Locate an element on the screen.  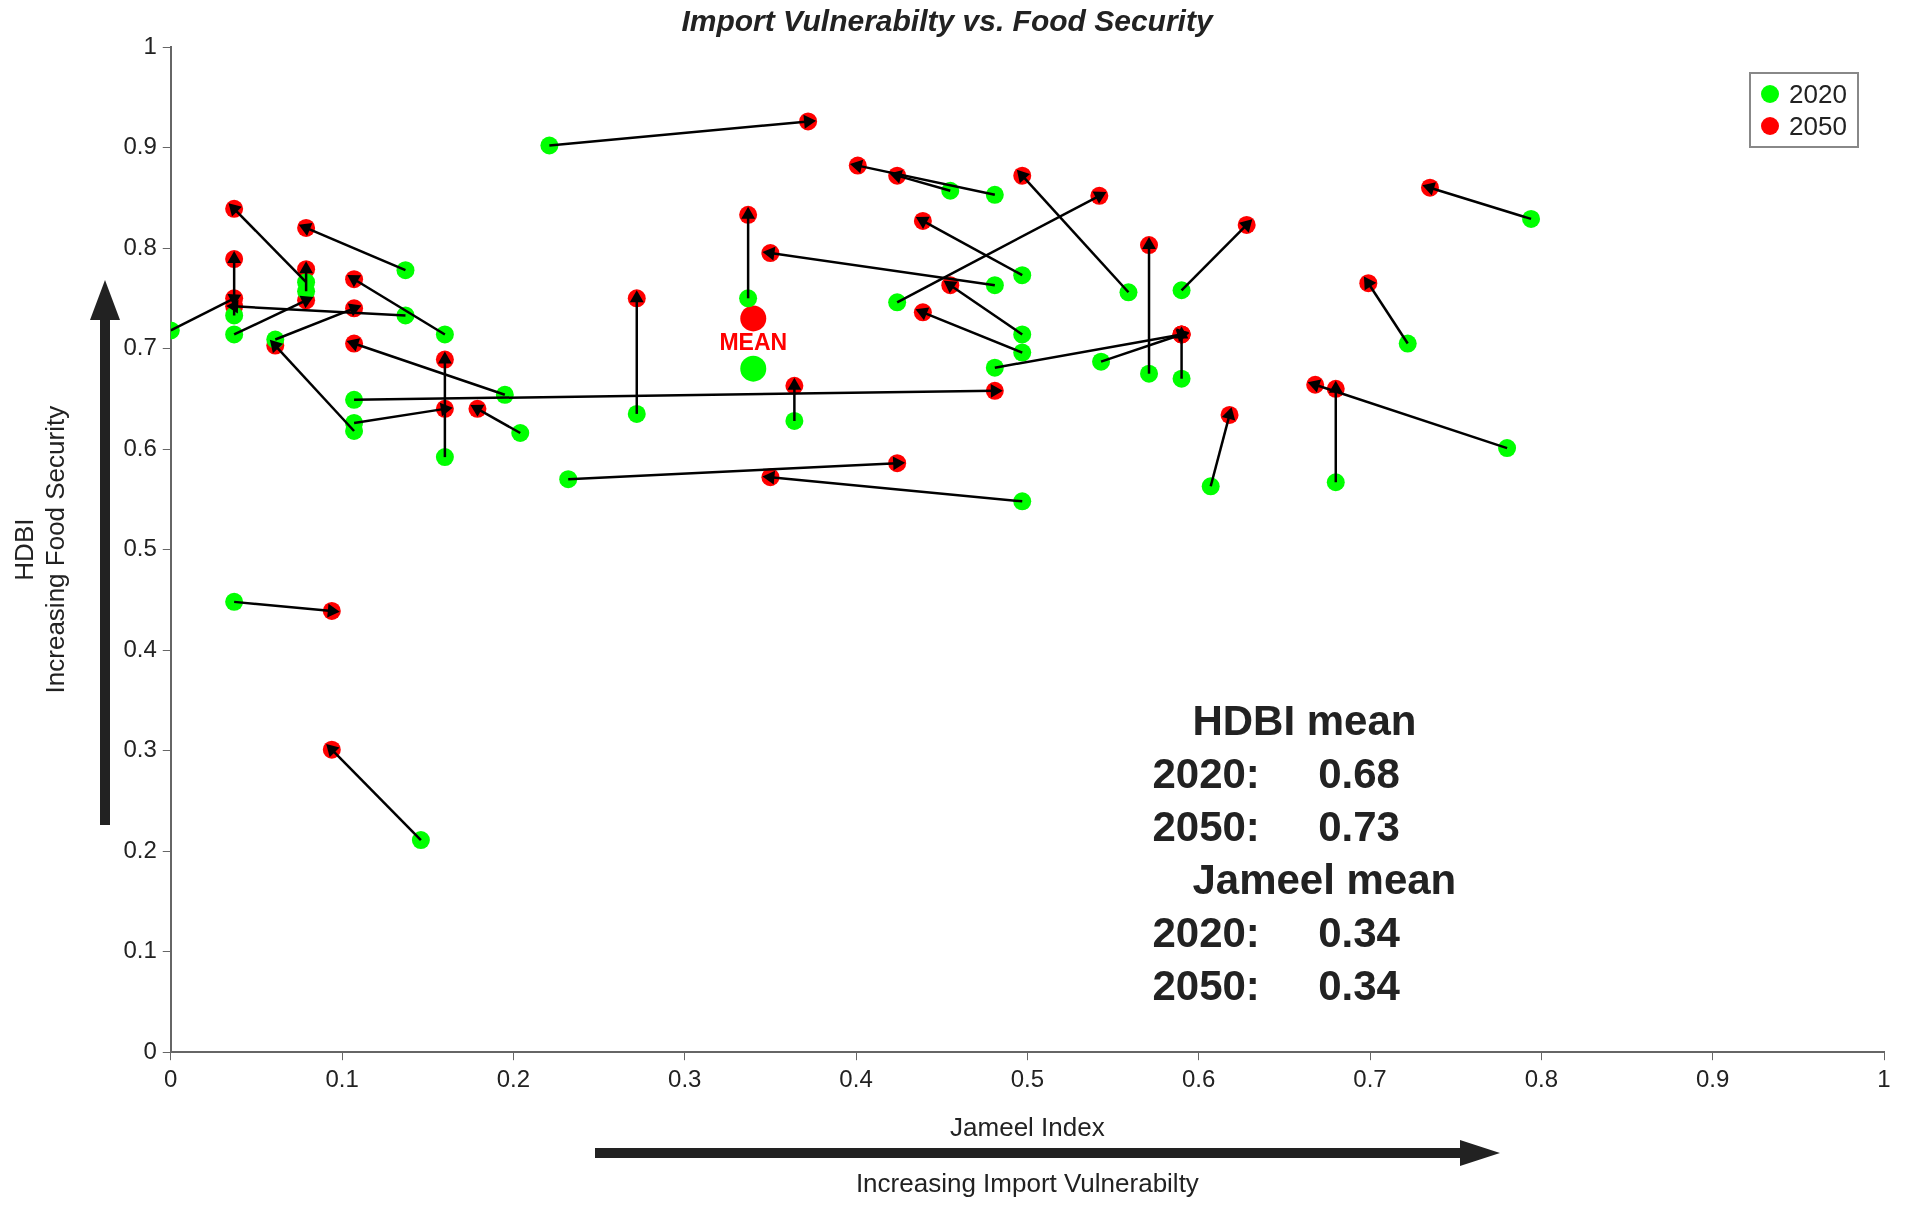
y-tick-label: 0.1 is located at coordinates (140, 950).